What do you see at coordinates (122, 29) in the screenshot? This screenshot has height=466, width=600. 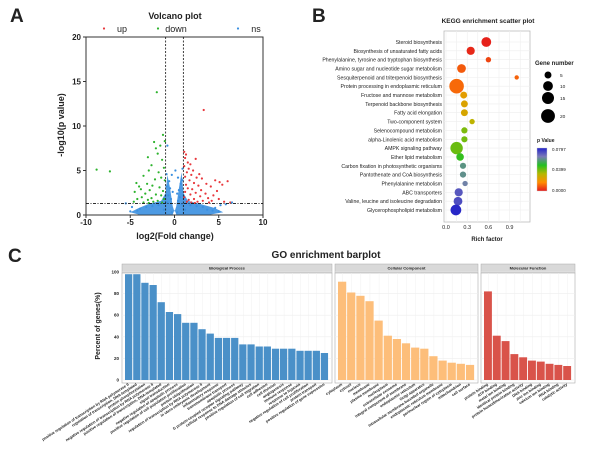 I see `legend-label-up: up` at bounding box center [122, 29].